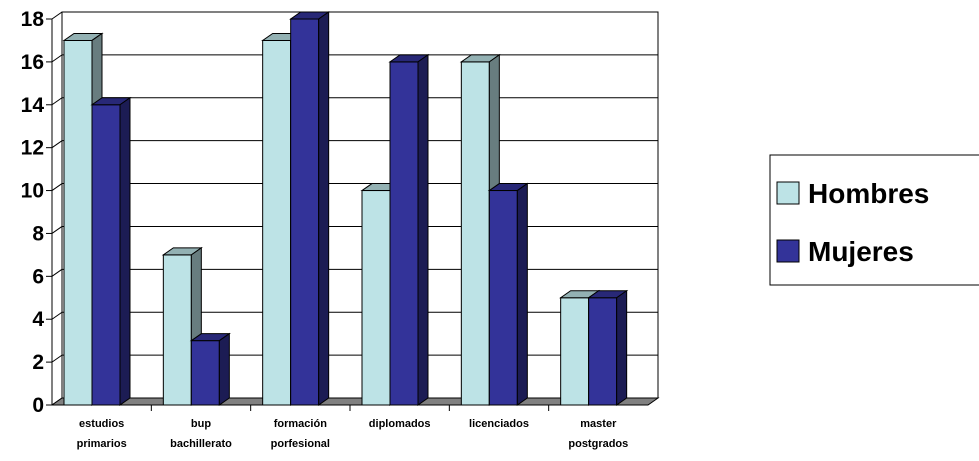  I want to click on x-category-label-line: estudios, so click(101, 424).